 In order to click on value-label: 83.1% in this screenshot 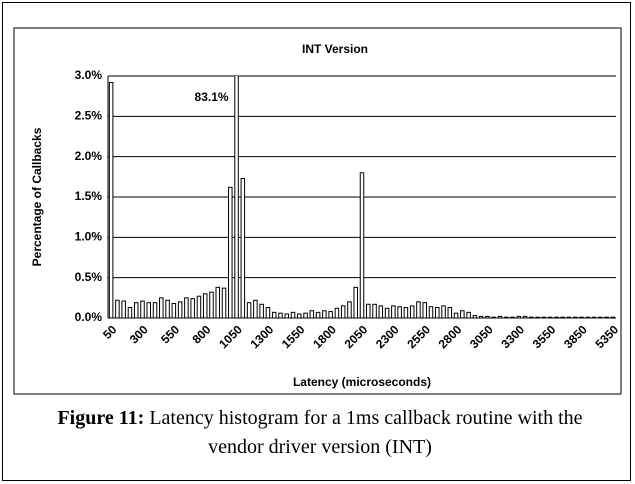, I will do `click(212, 97)`.